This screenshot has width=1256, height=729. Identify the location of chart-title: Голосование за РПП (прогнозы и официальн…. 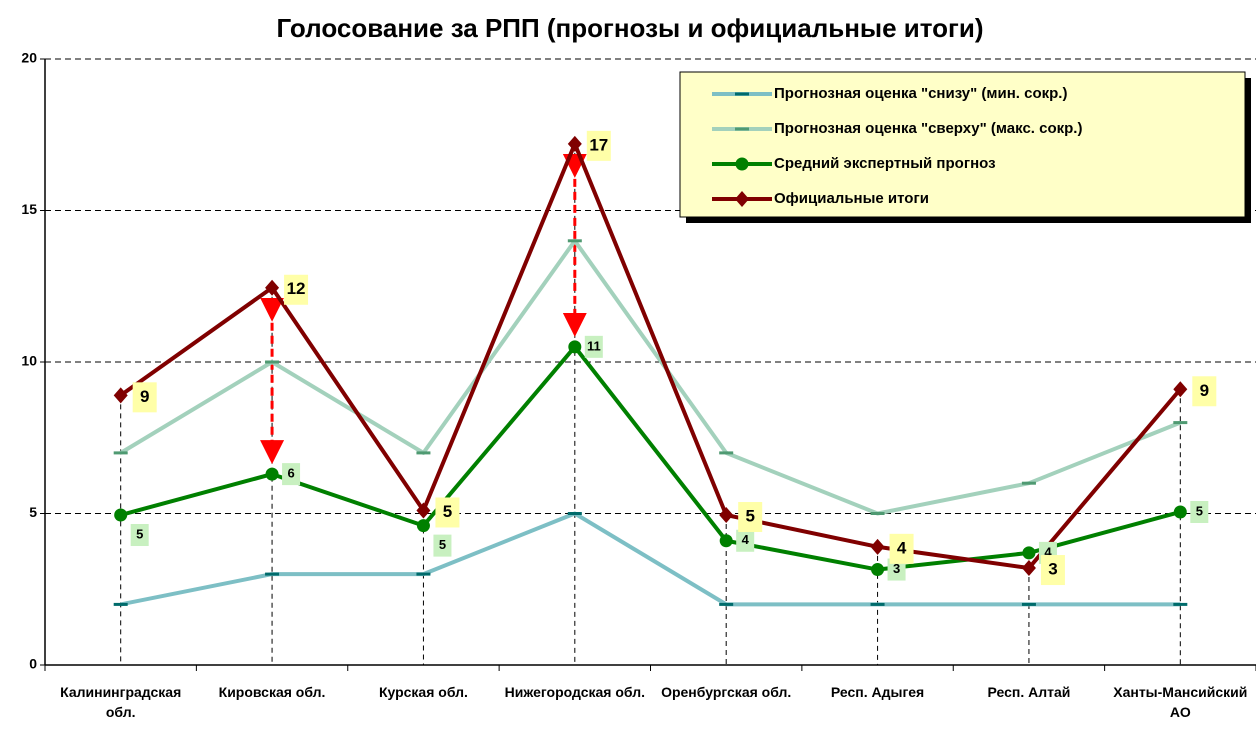
(629, 28).